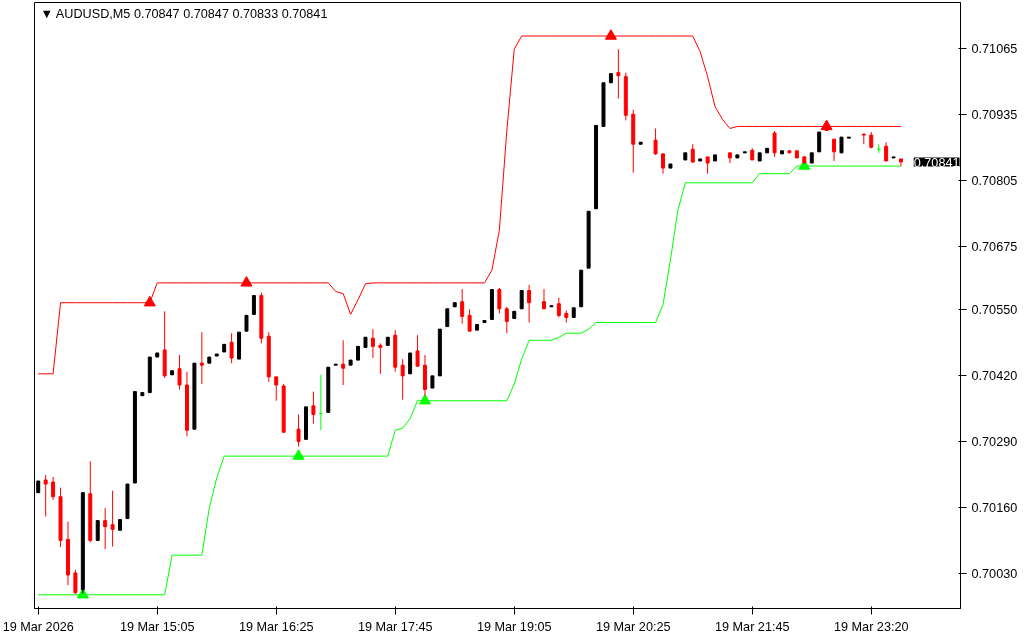  I want to click on y-tick-label: 0.70935, so click(994, 114).